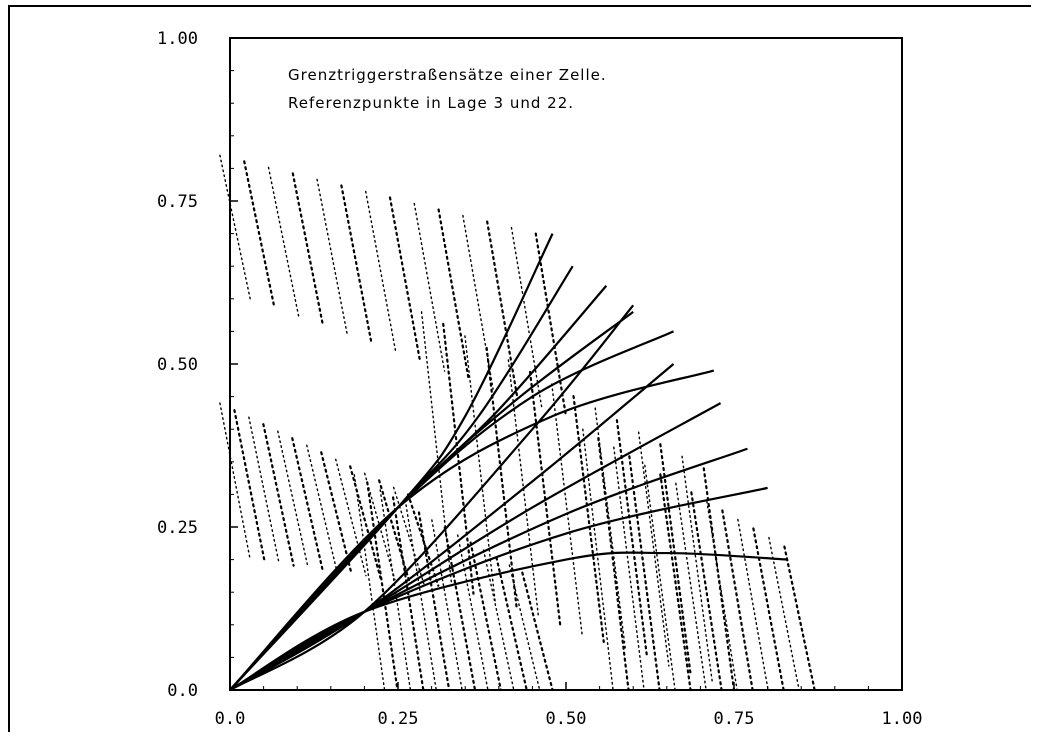 The width and height of the screenshot is (1044, 736). What do you see at coordinates (566, 719) in the screenshot?
I see `x-tick-label: 0.50` at bounding box center [566, 719].